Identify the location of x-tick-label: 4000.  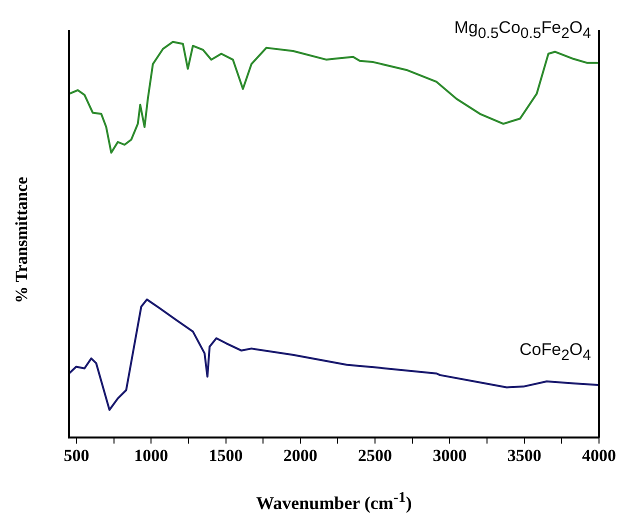
(599, 456).